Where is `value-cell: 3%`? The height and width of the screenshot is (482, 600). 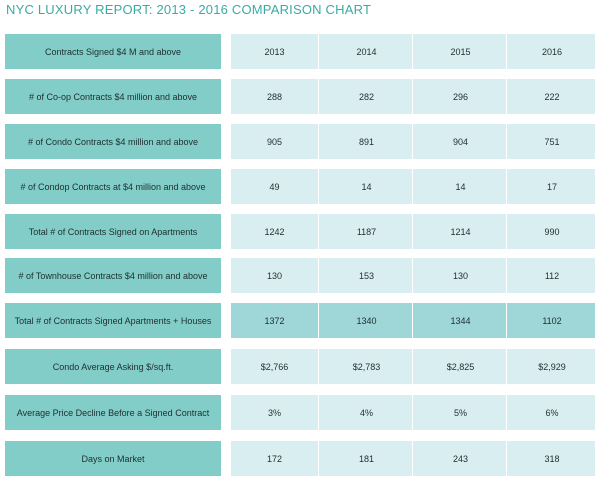 value-cell: 3% is located at coordinates (274, 412).